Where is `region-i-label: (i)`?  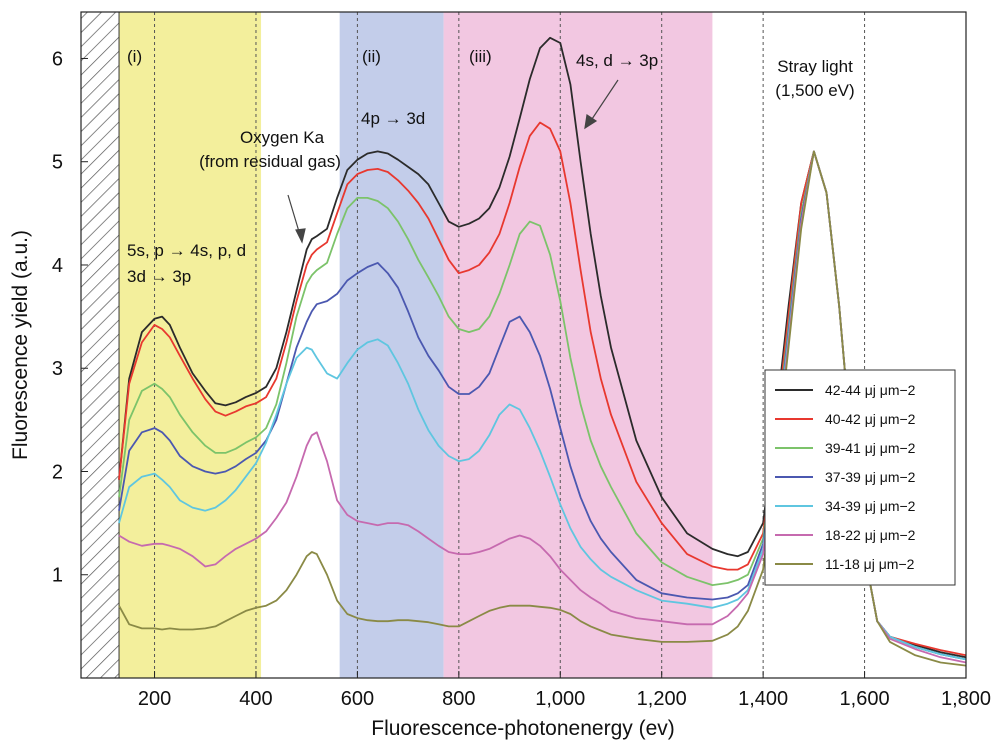 region-i-label: (i) is located at coordinates (134, 56).